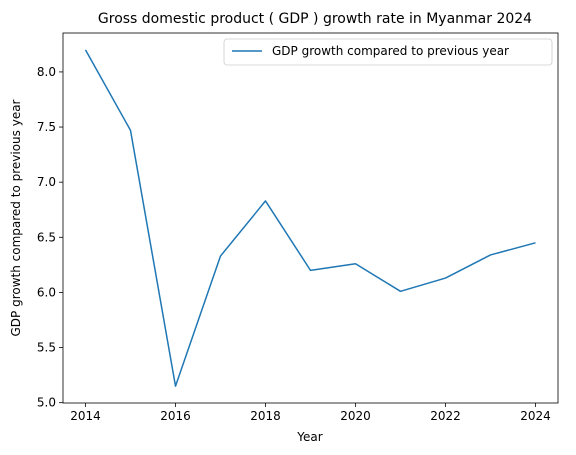 The image size is (576, 455). What do you see at coordinates (46, 72) in the screenshot?
I see `y-tick-label: 8.0` at bounding box center [46, 72].